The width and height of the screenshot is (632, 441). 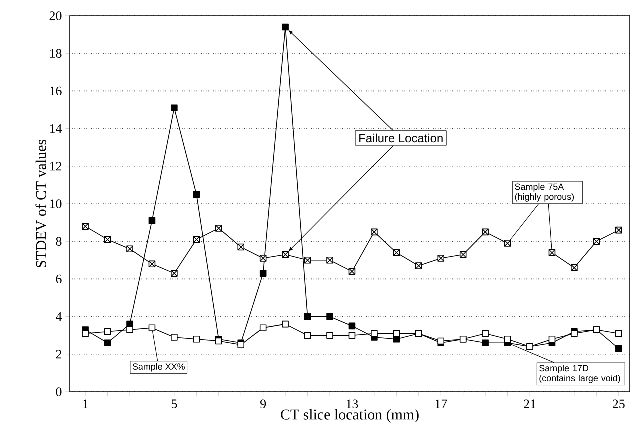 I want to click on text: Sample 75A (highly porous), so click(x=544, y=193).